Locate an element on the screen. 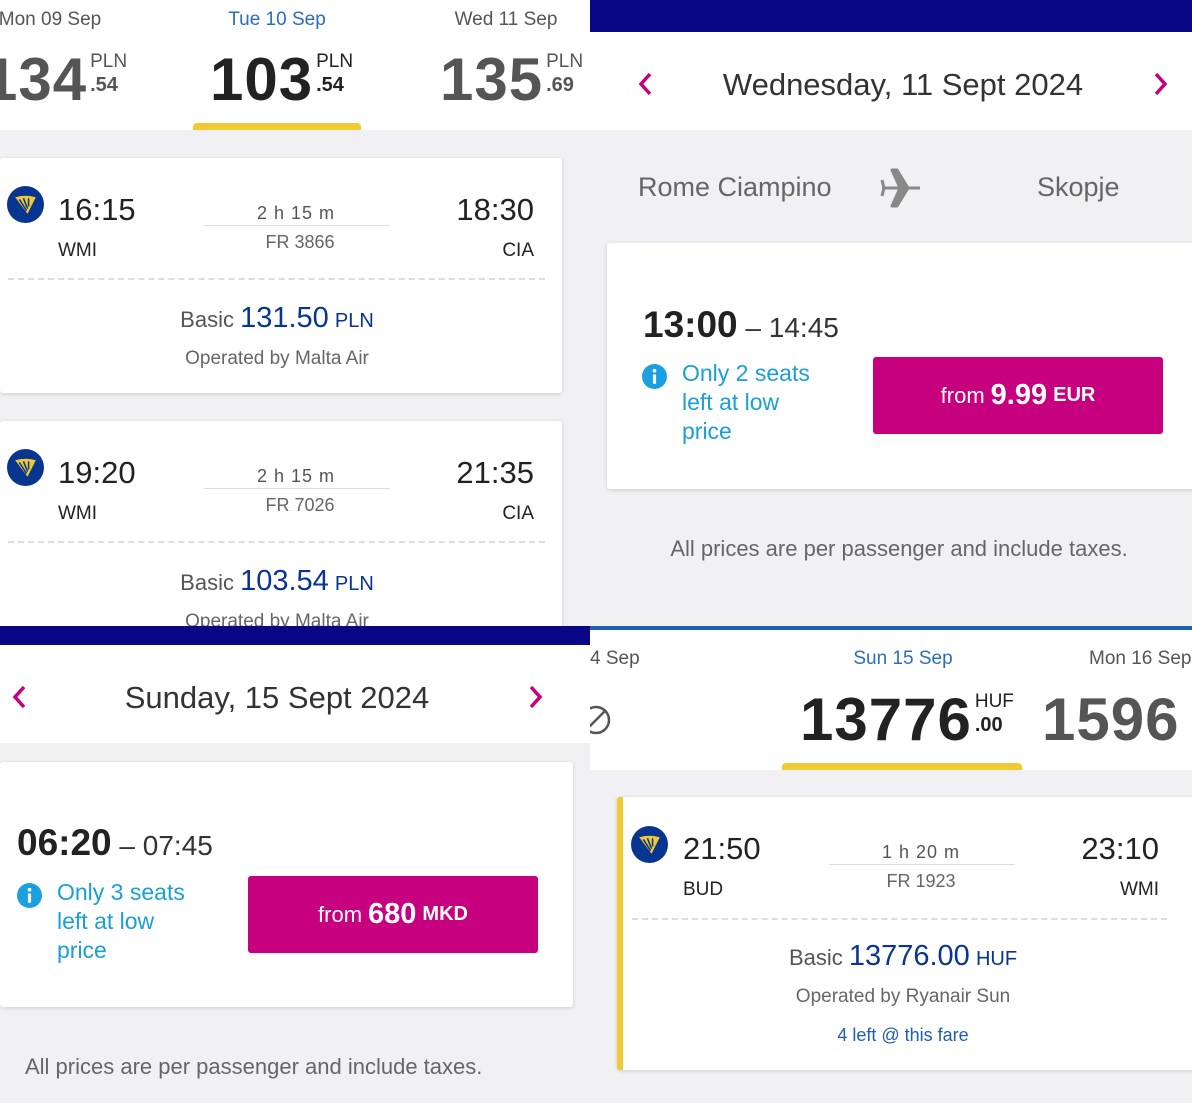 The height and width of the screenshot is (1103, 1192). date-tab: Mon 09 Sep is located at coordinates (51, 19).